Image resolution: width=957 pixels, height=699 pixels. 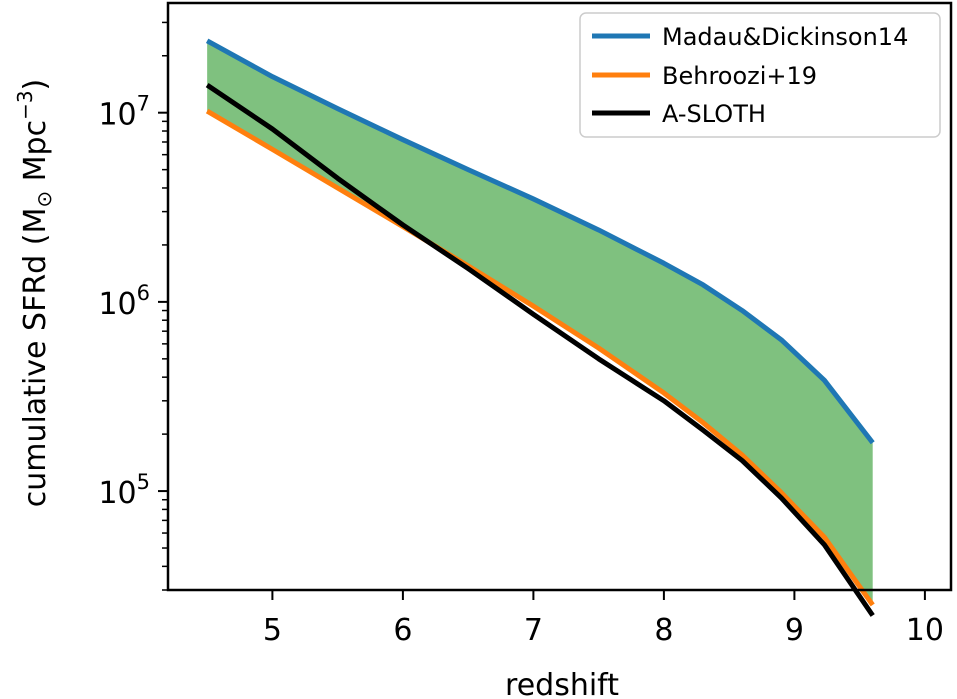 What do you see at coordinates (402, 630) in the screenshot?
I see `x-tick-label: 6` at bounding box center [402, 630].